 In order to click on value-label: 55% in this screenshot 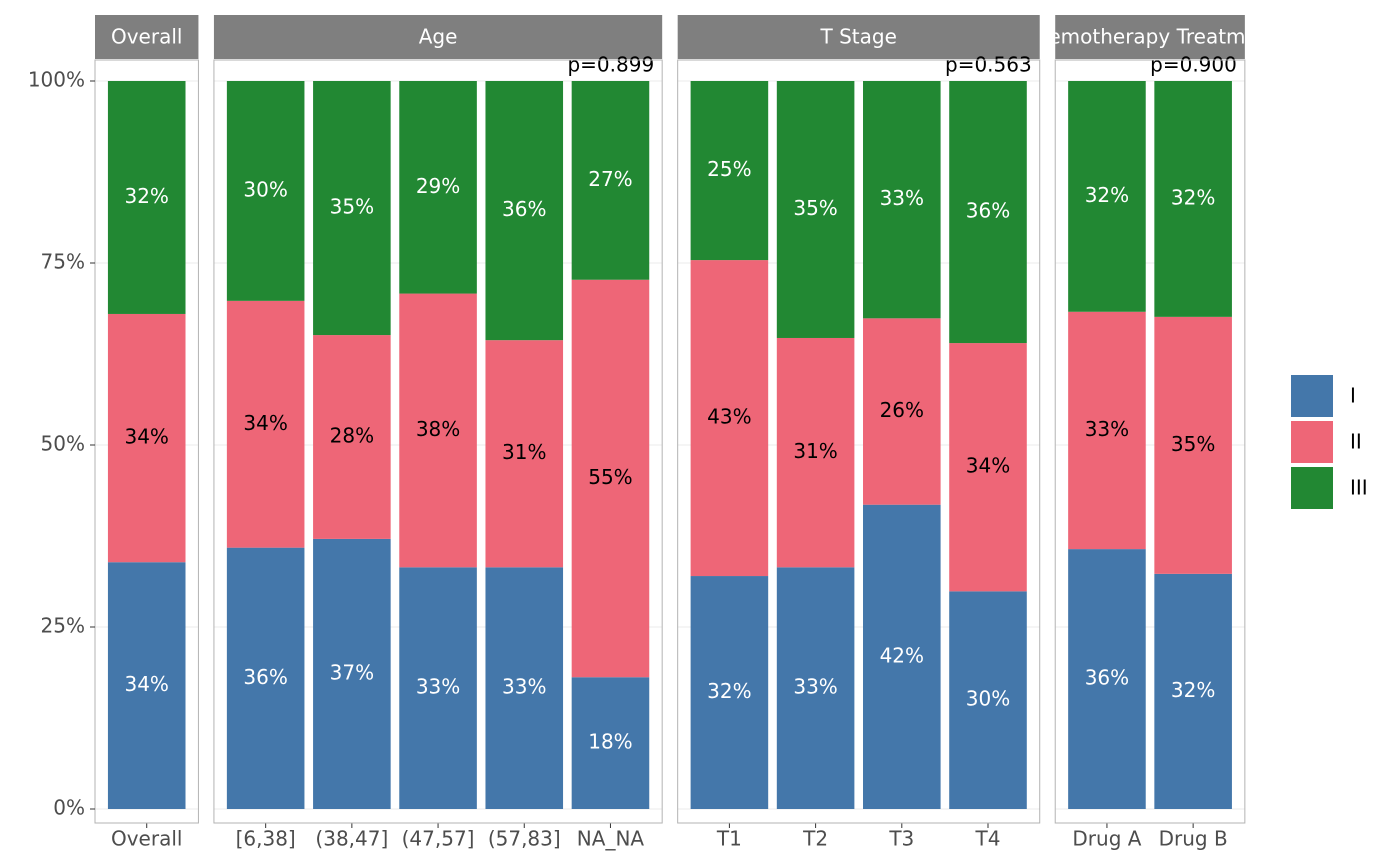, I will do `click(610, 477)`.